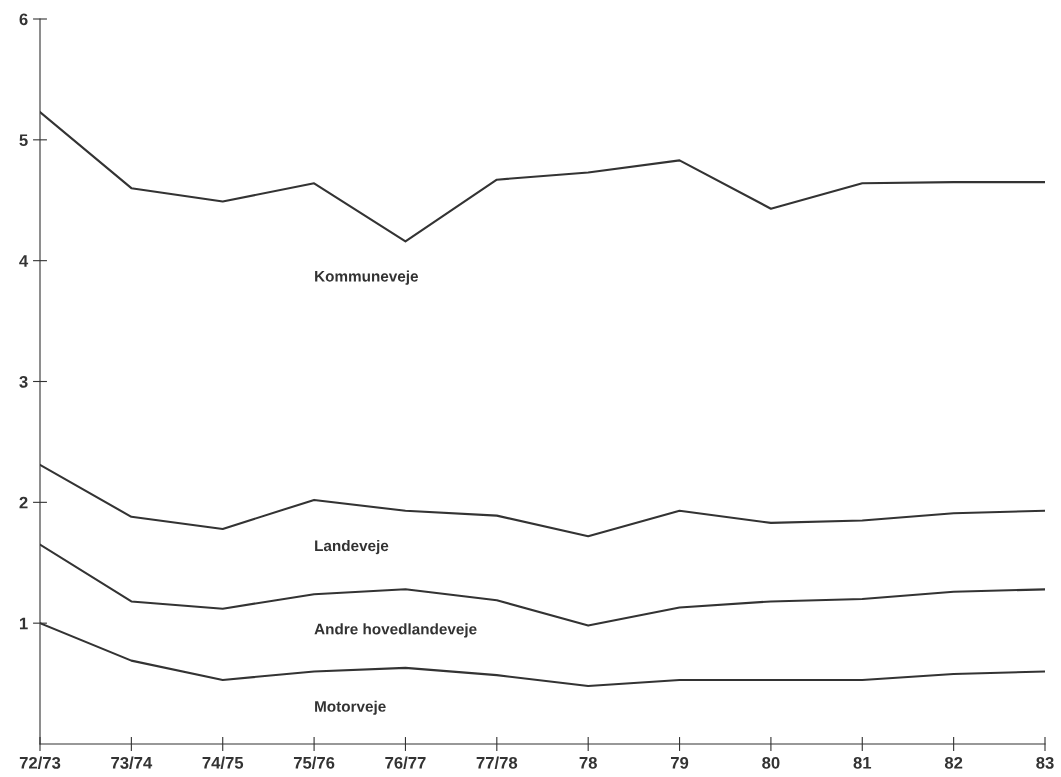 This screenshot has width=1061, height=777. Describe the element at coordinates (953, 762) in the screenshot. I see `x-tick-label: 82` at that location.